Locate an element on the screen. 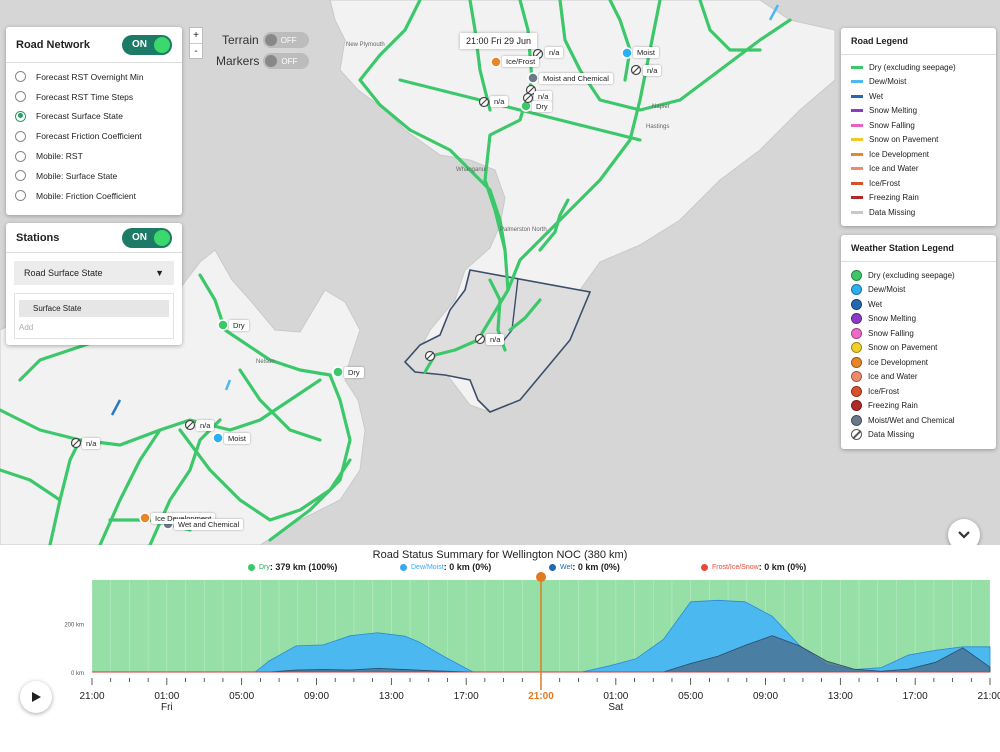 This screenshot has height=752, width=1000. legend-value: 379 km (100%) is located at coordinates (306, 567).